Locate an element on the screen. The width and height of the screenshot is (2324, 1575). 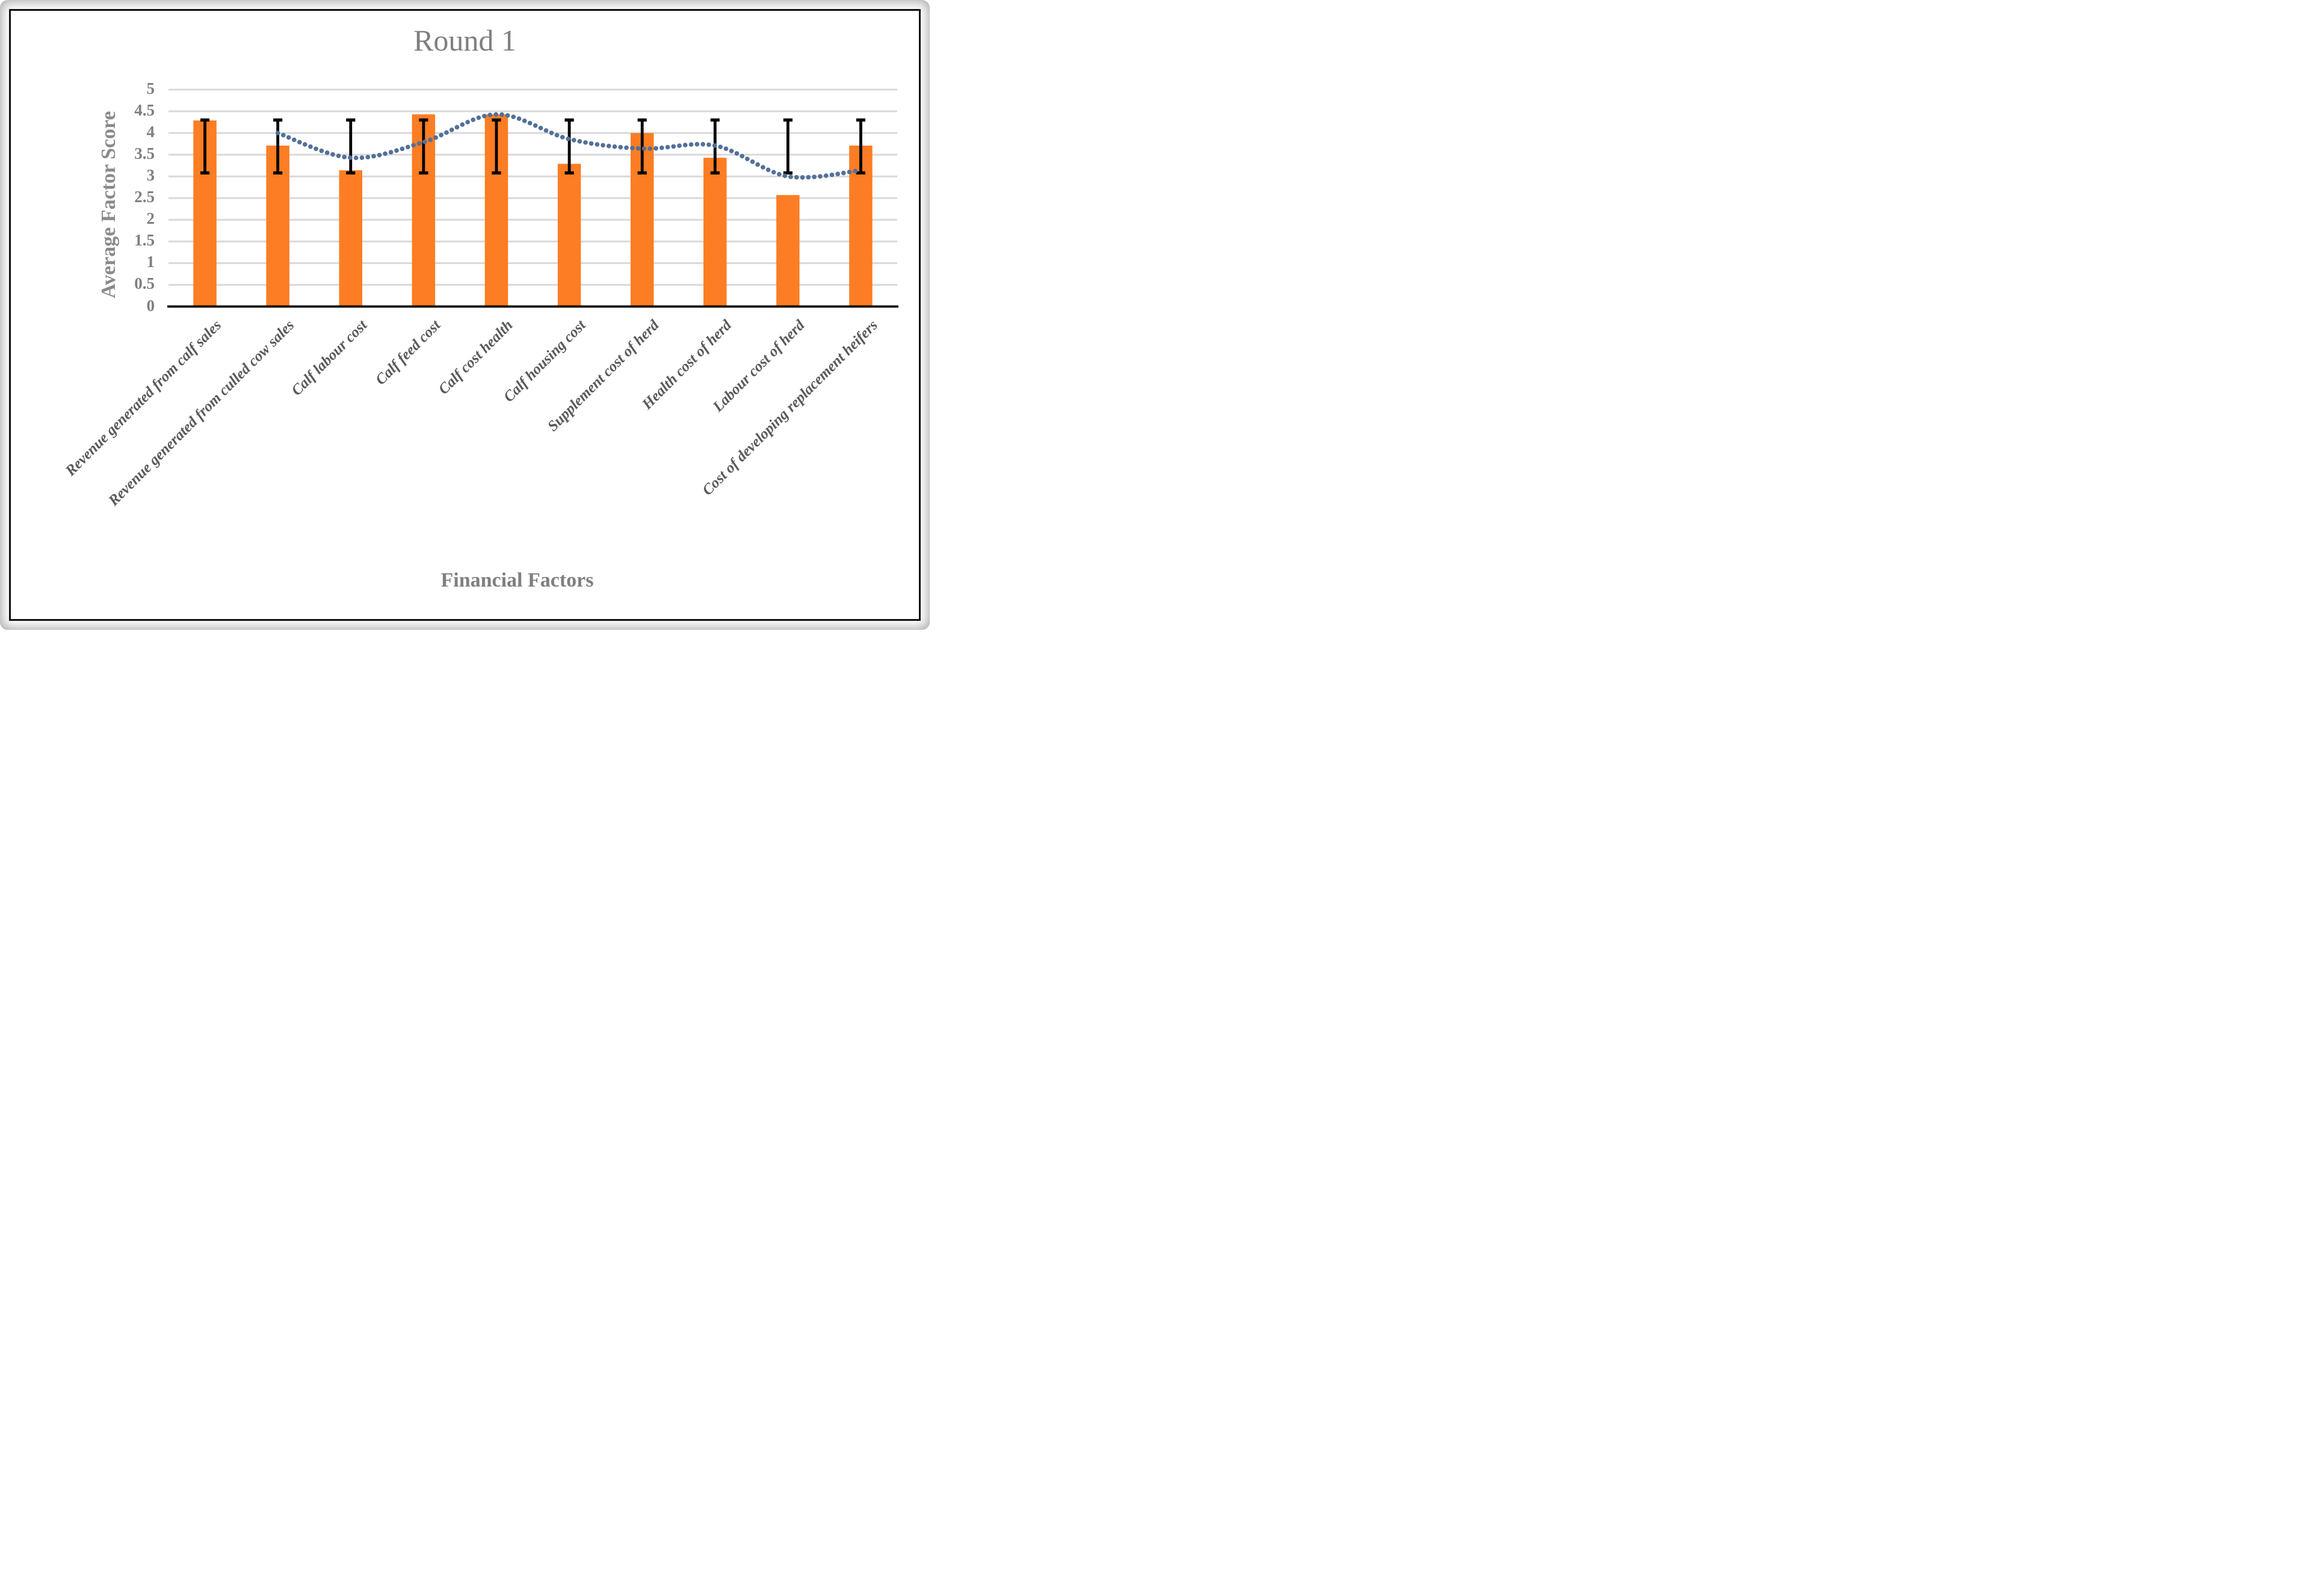
y-tick-label: 0.5 is located at coordinates (144, 283).